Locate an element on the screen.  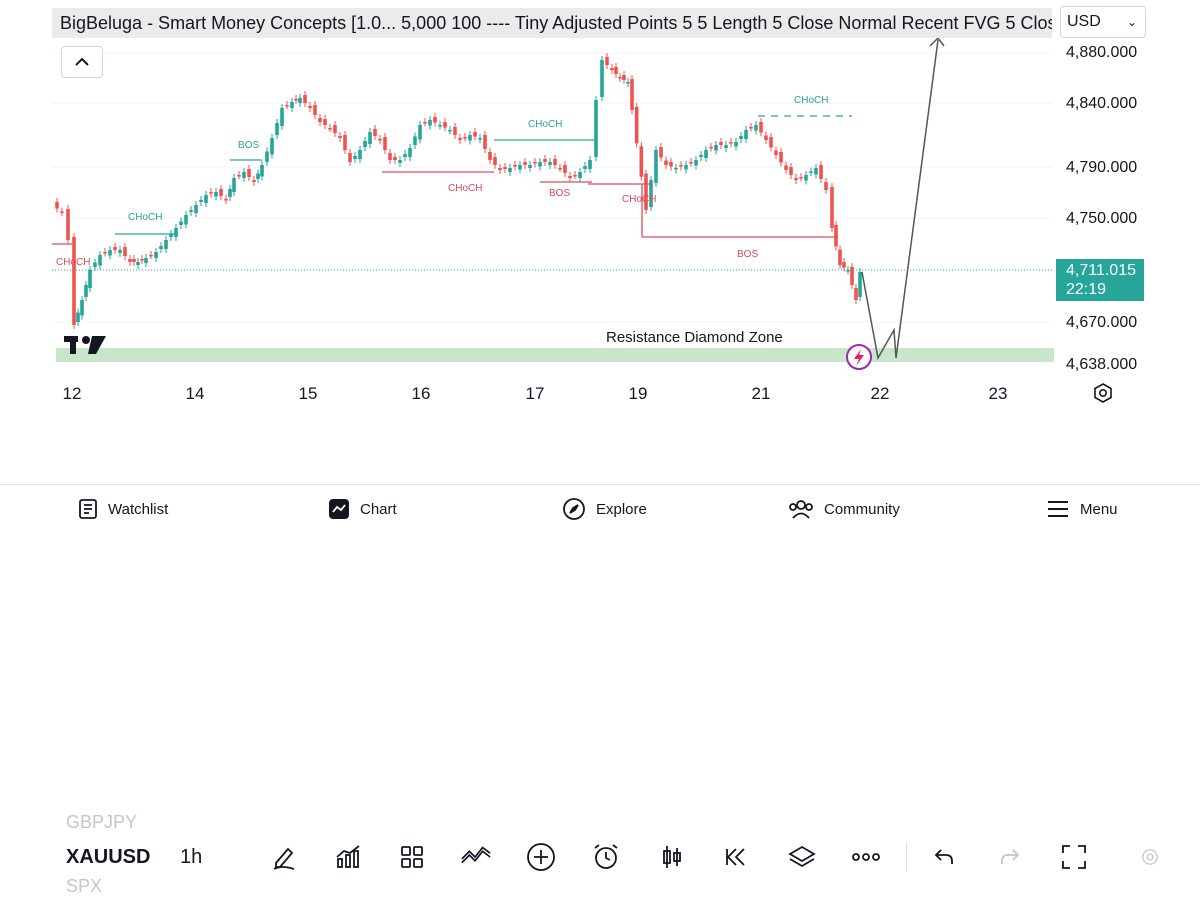
community-icon is located at coordinates (801, 509).